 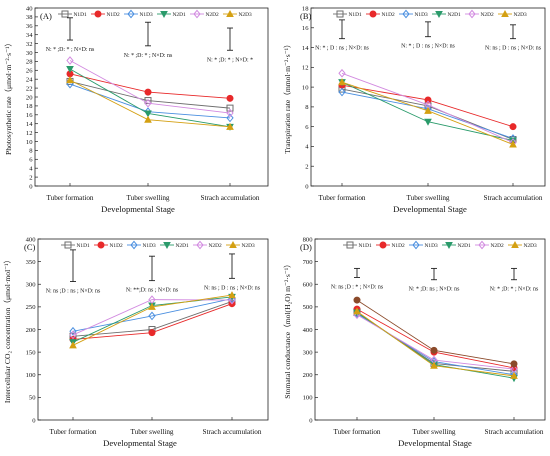 What do you see at coordinates (29, 80) in the screenshot?
I see `y-tick-label: 24` at bounding box center [29, 80].